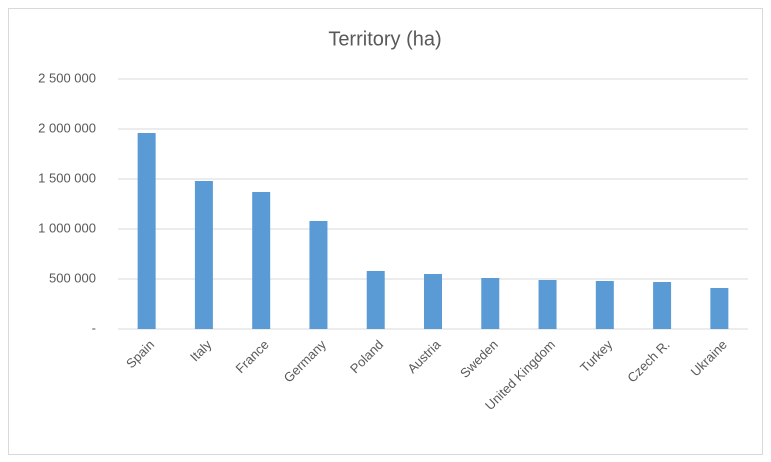 The width and height of the screenshot is (771, 462). Describe the element at coordinates (94, 327) in the screenshot. I see `y-tick-label: -` at that location.